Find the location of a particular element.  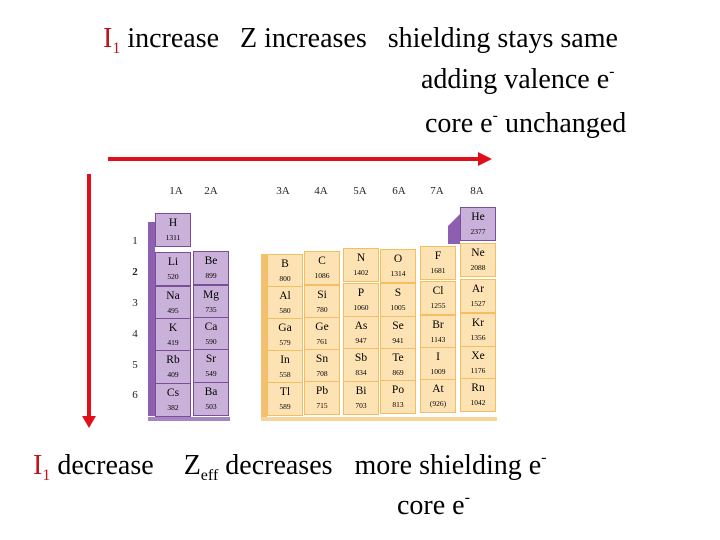

s-block-side is located at coordinates (151, 319).